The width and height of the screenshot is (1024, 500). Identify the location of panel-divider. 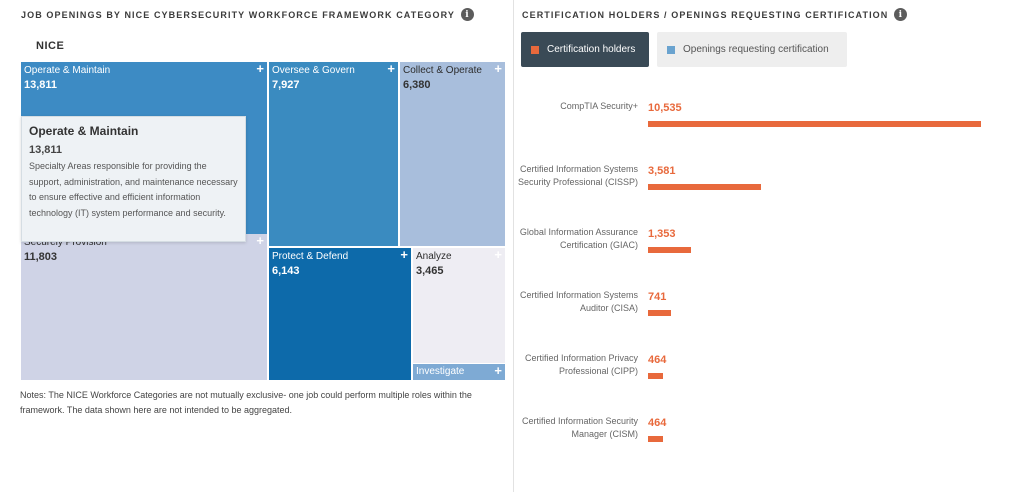
(513, 246).